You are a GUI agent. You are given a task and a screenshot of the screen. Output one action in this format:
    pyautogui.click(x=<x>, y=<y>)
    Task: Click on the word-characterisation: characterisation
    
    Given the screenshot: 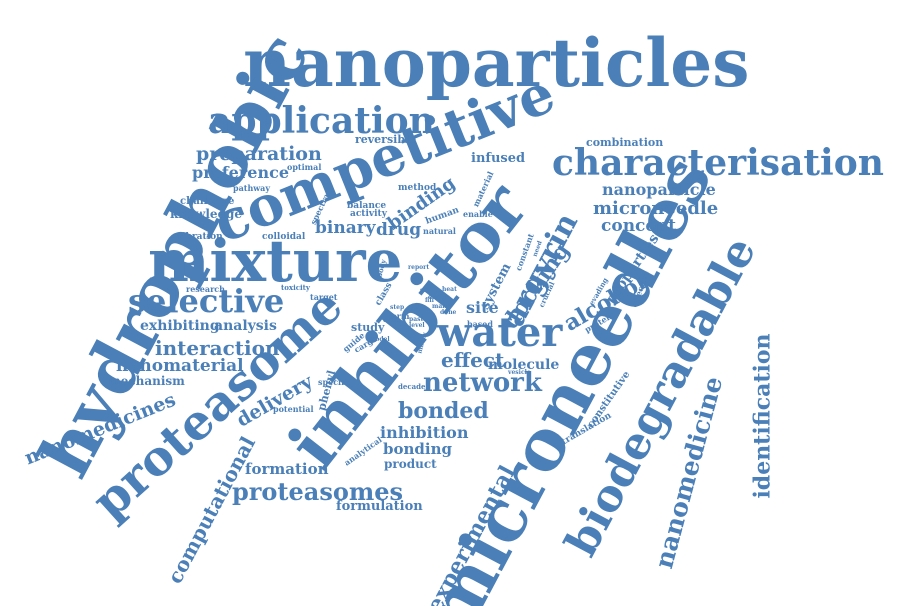 What is the action you would take?
    pyautogui.click(x=718, y=163)
    